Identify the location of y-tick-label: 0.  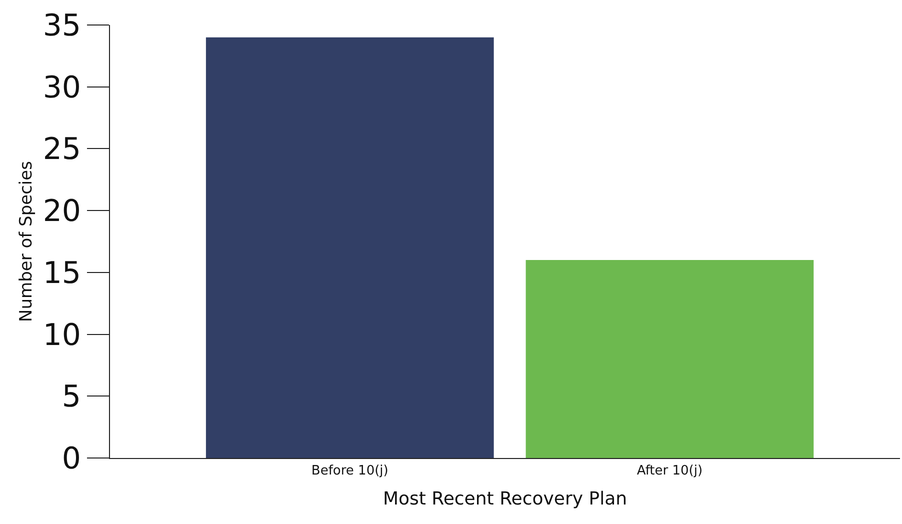
(71, 459).